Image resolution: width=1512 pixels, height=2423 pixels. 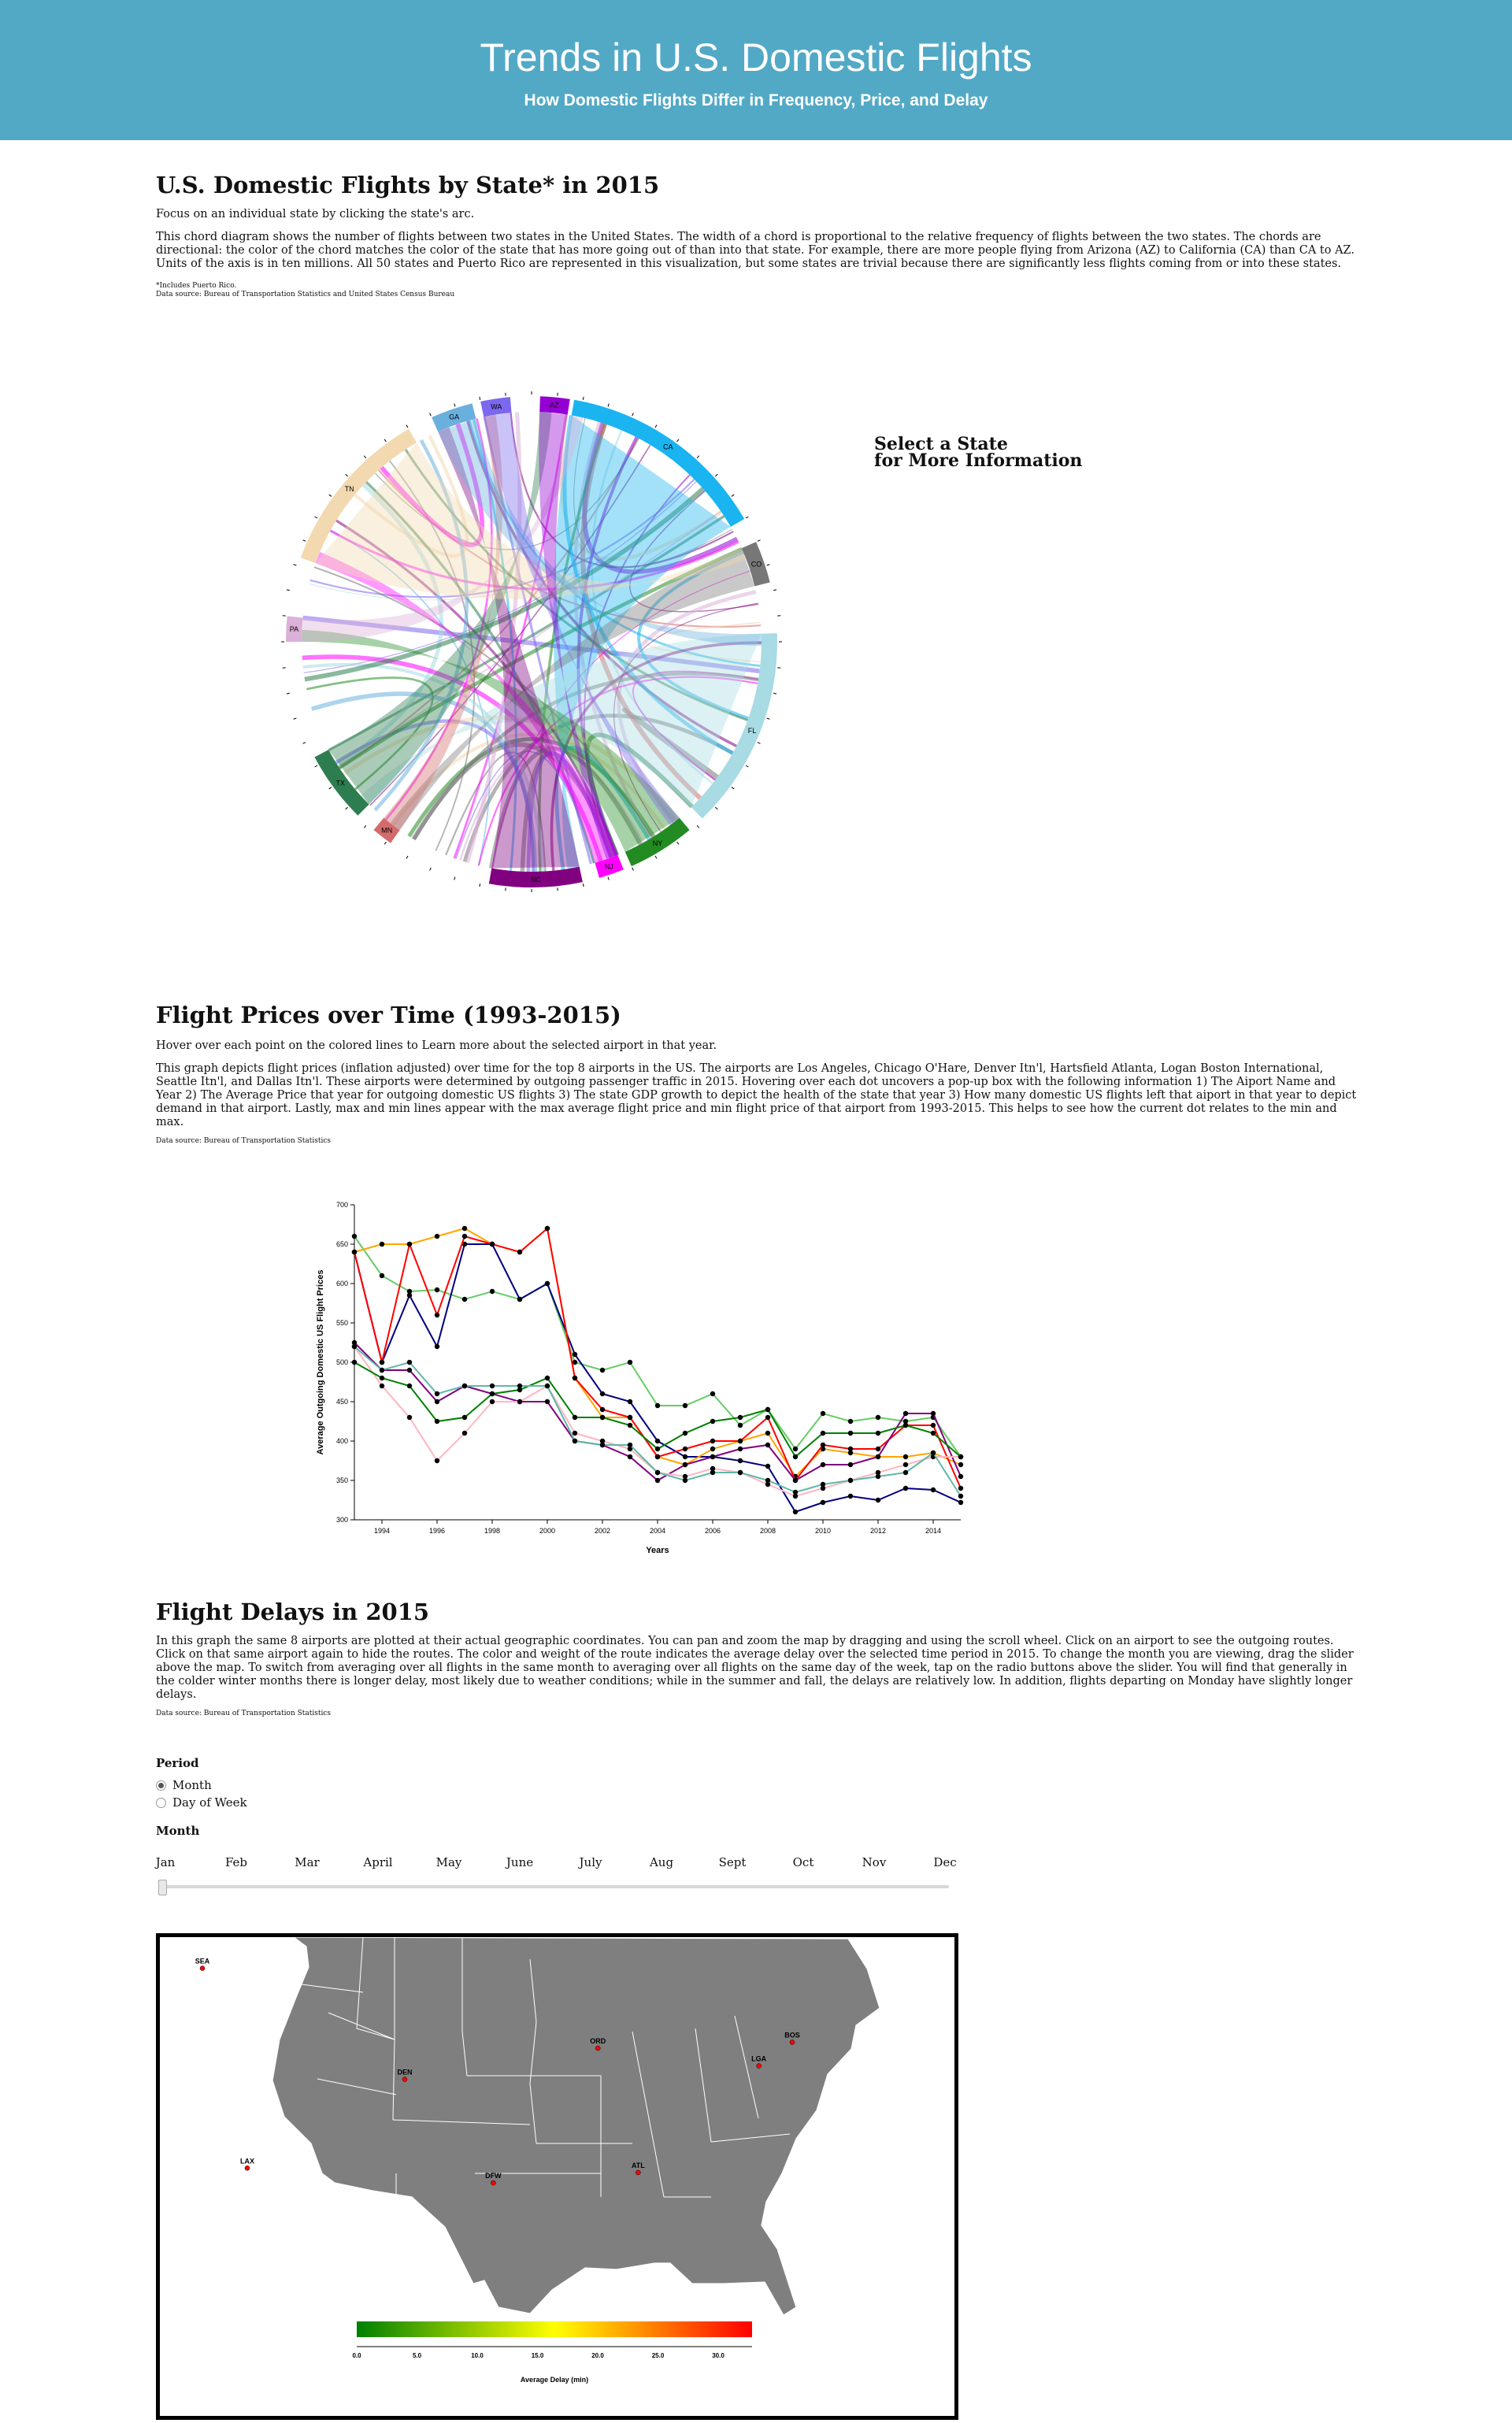 What do you see at coordinates (554, 1886) in the screenshot?
I see `month-slider-track` at bounding box center [554, 1886].